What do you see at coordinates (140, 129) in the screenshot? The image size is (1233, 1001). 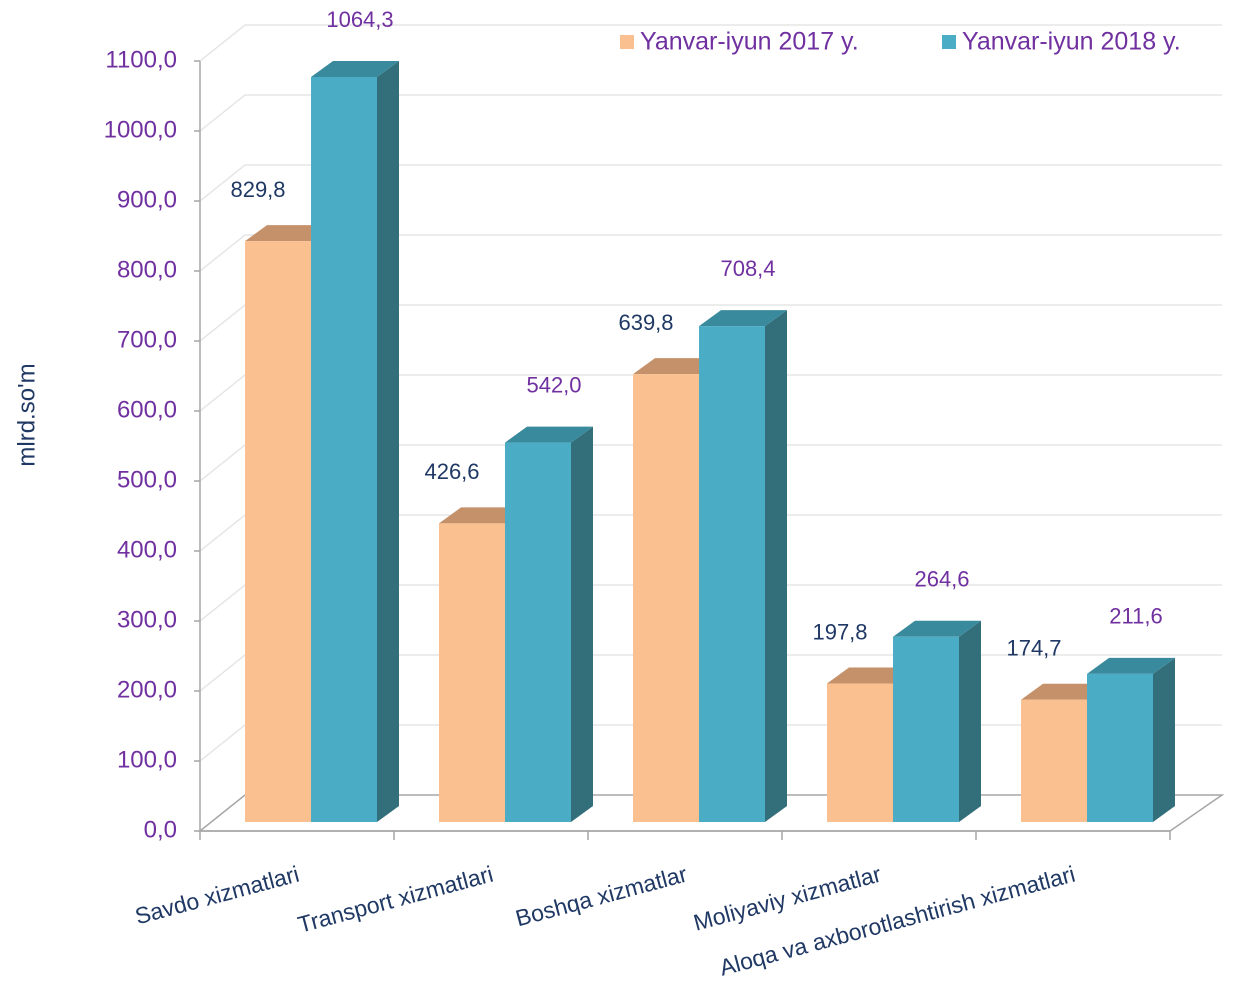 I see `y-tick-label: 1000,0` at bounding box center [140, 129].